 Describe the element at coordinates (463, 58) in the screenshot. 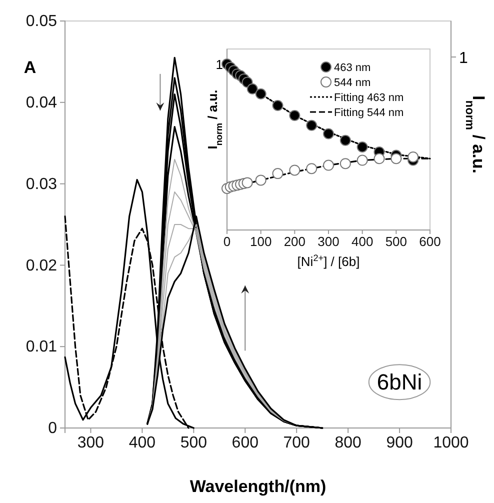

I see `text: 1` at that location.